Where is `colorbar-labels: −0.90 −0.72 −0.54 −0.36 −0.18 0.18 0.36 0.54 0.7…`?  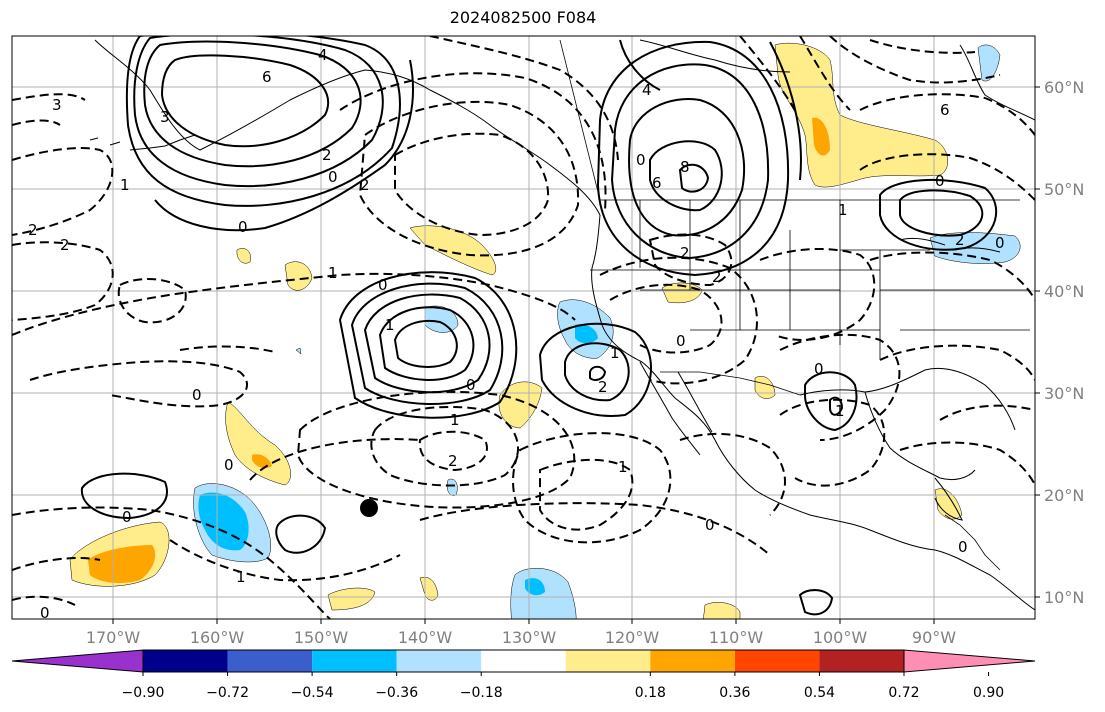 colorbar-labels: −0.90 −0.72 −0.54 −0.36 −0.18 0.18 0.36 0.54 0.7… is located at coordinates (563, 686).